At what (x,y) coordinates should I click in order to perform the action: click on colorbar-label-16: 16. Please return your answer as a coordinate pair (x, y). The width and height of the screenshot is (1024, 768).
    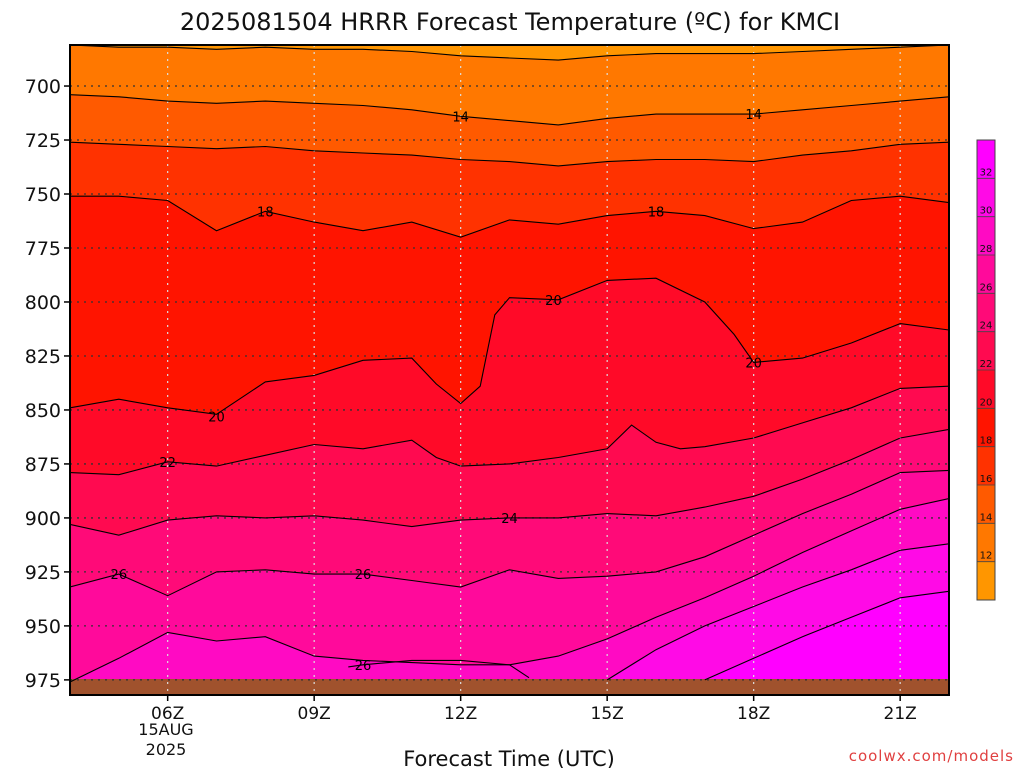
    Looking at the image, I should click on (986, 479).